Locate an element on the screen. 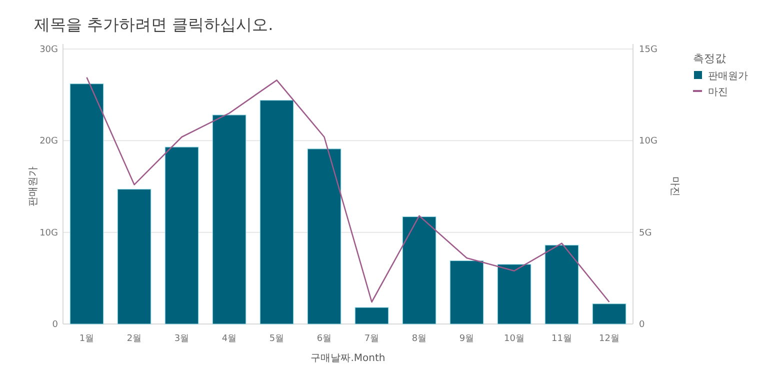  x-tick-label: 8월 is located at coordinates (419, 339).